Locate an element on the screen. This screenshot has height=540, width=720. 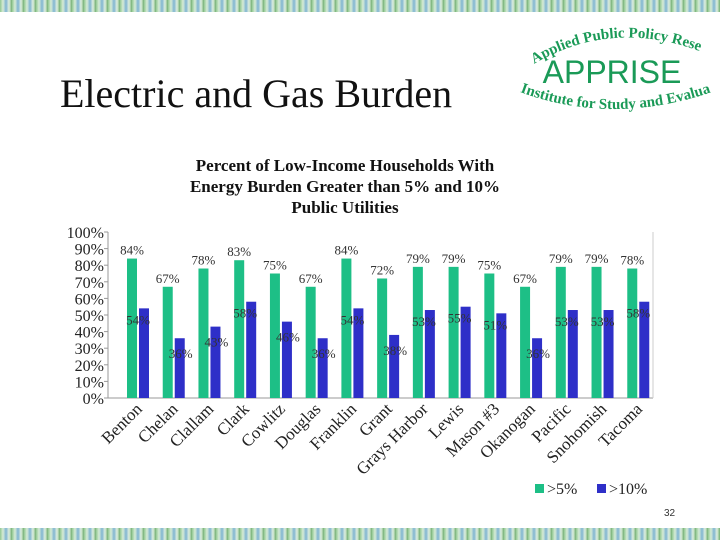
y-tick-label: 10% is located at coordinates (89, 382).